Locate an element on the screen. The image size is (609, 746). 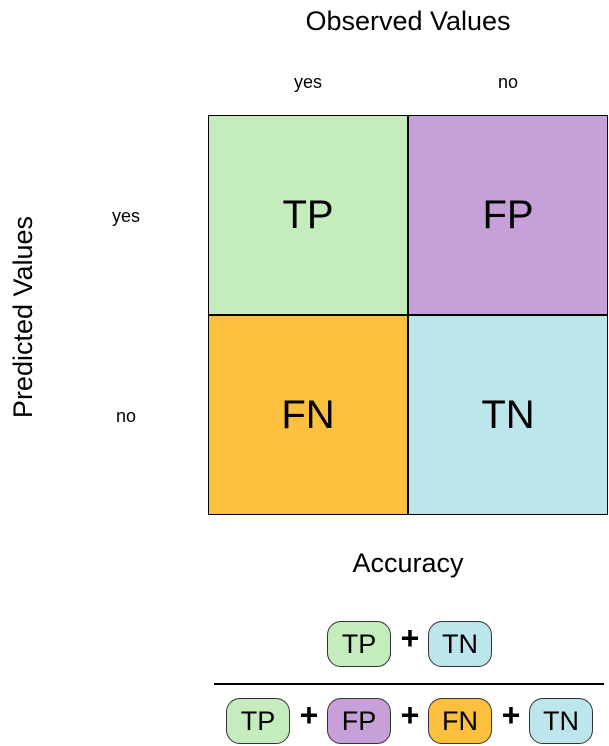
denominator-tp-pill: TP is located at coordinates (258, 721).